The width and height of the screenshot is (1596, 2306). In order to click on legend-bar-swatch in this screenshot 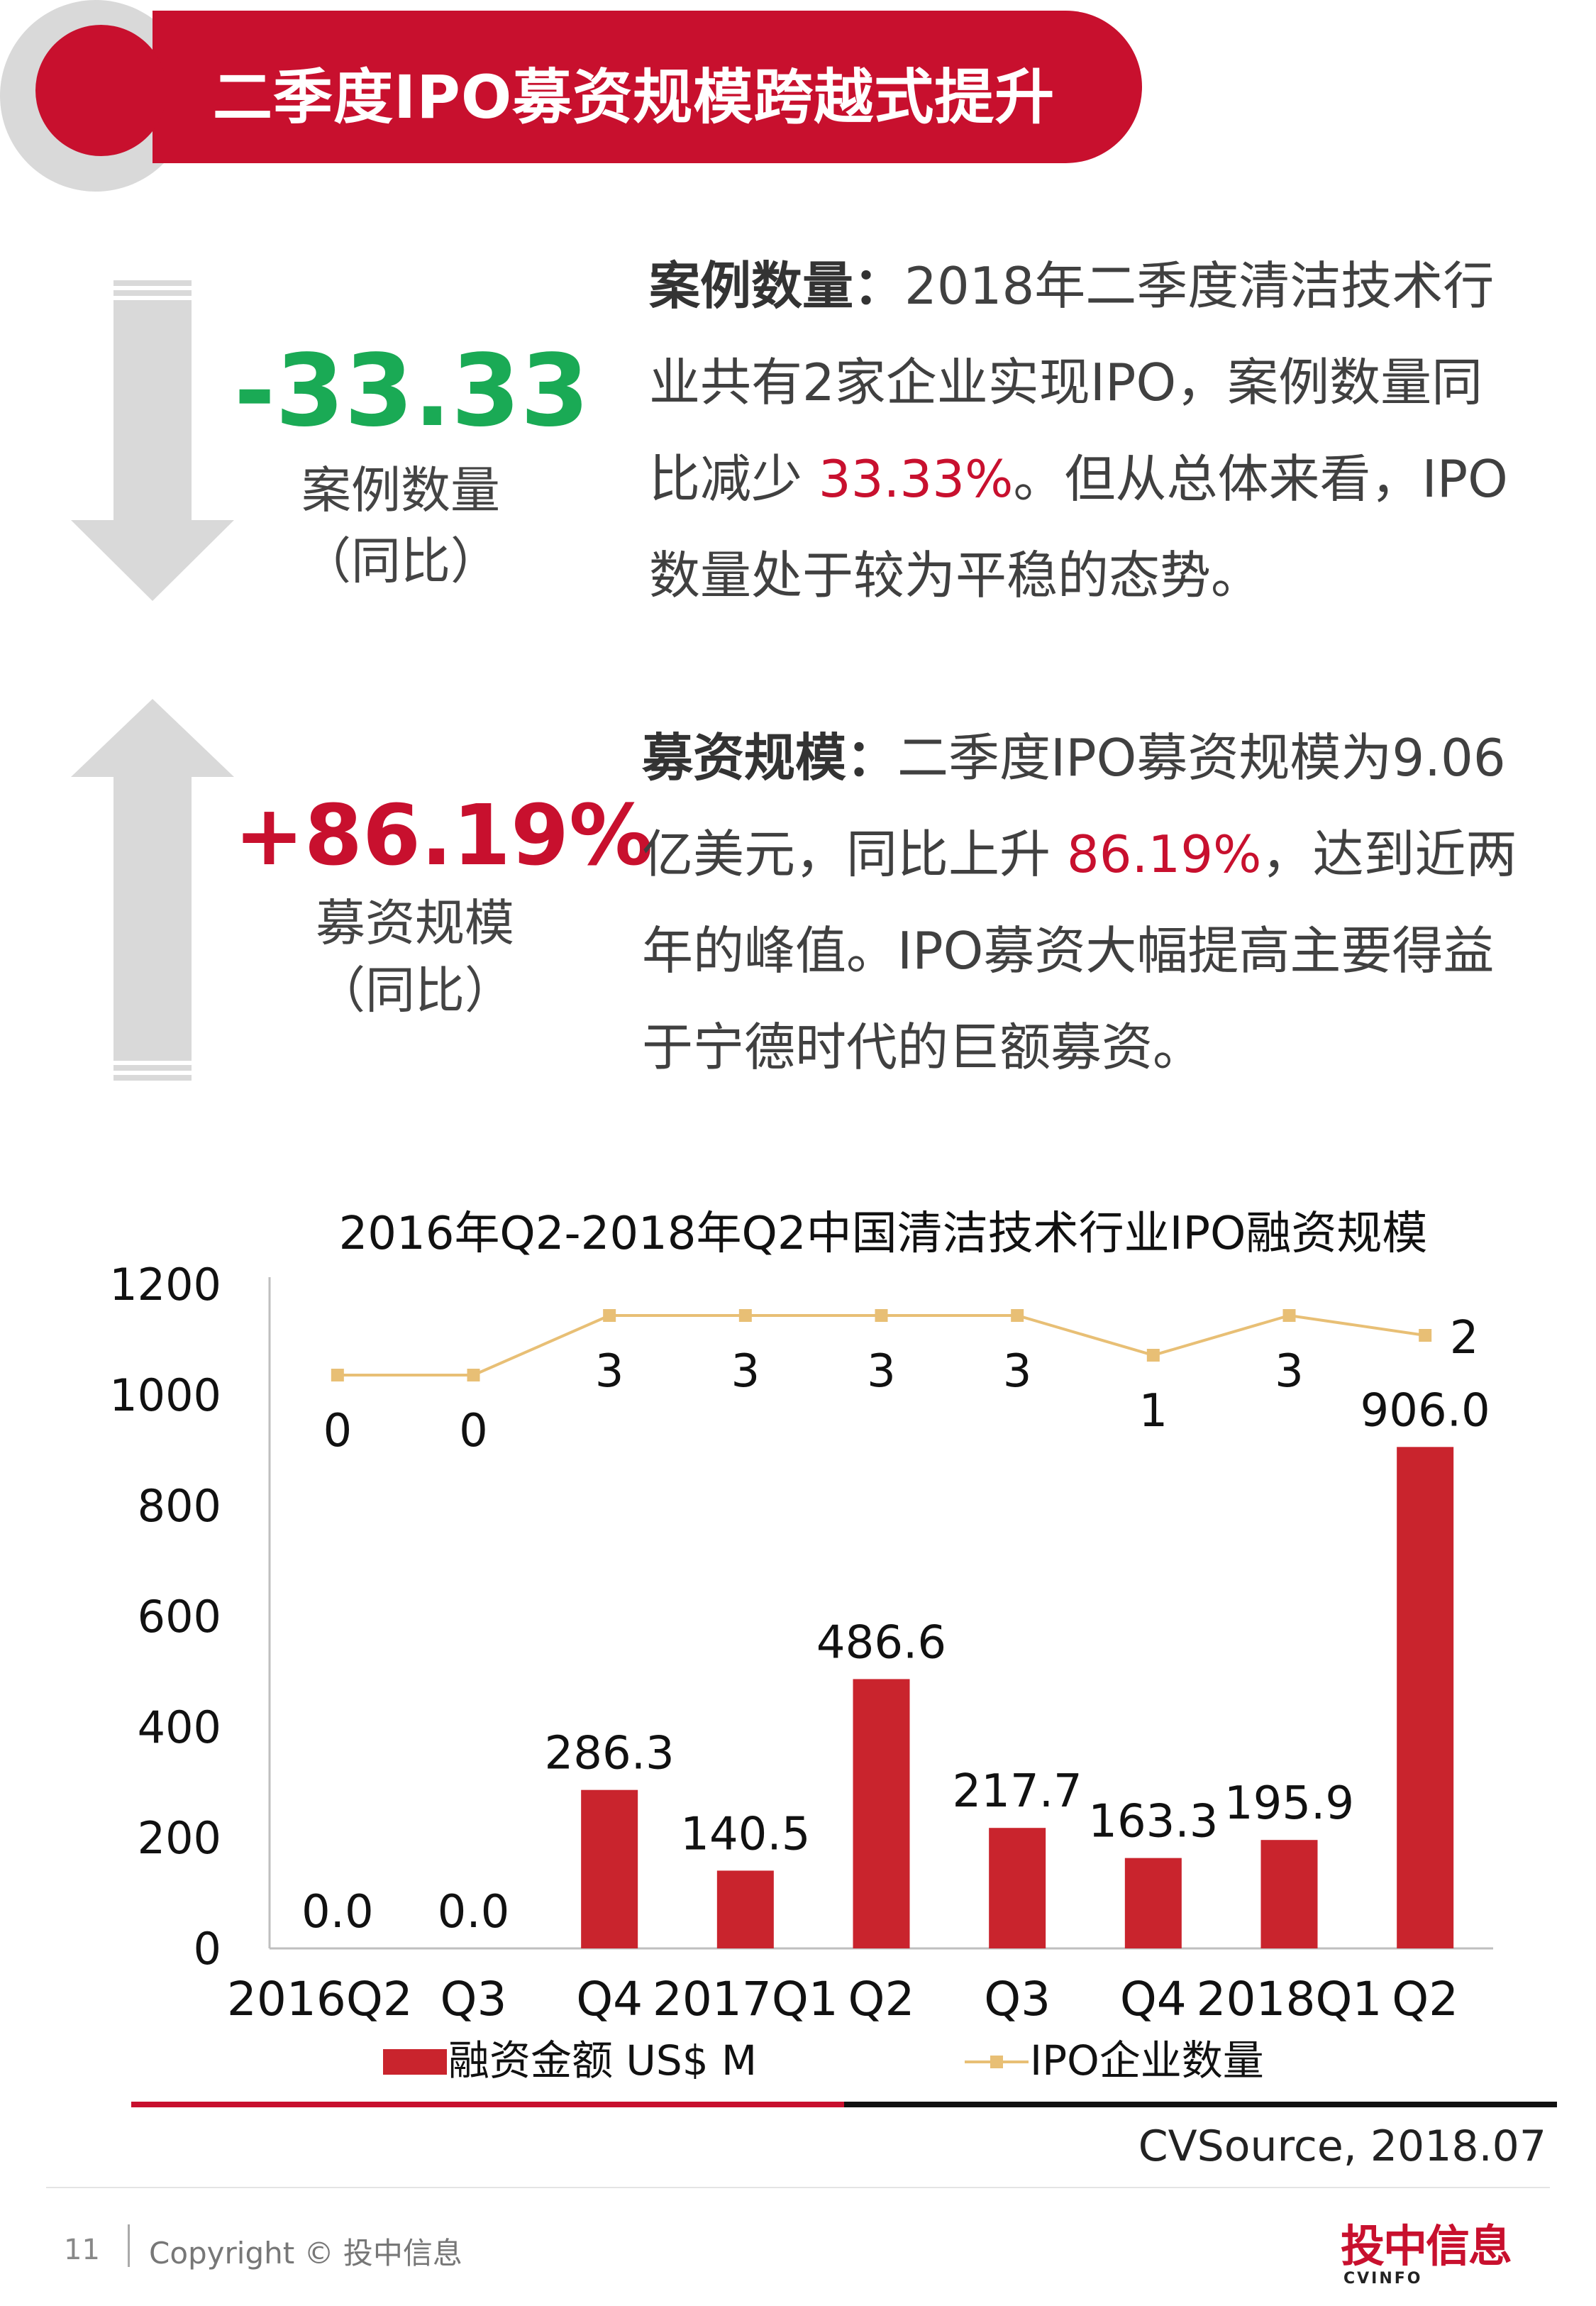, I will do `click(415, 2062)`.